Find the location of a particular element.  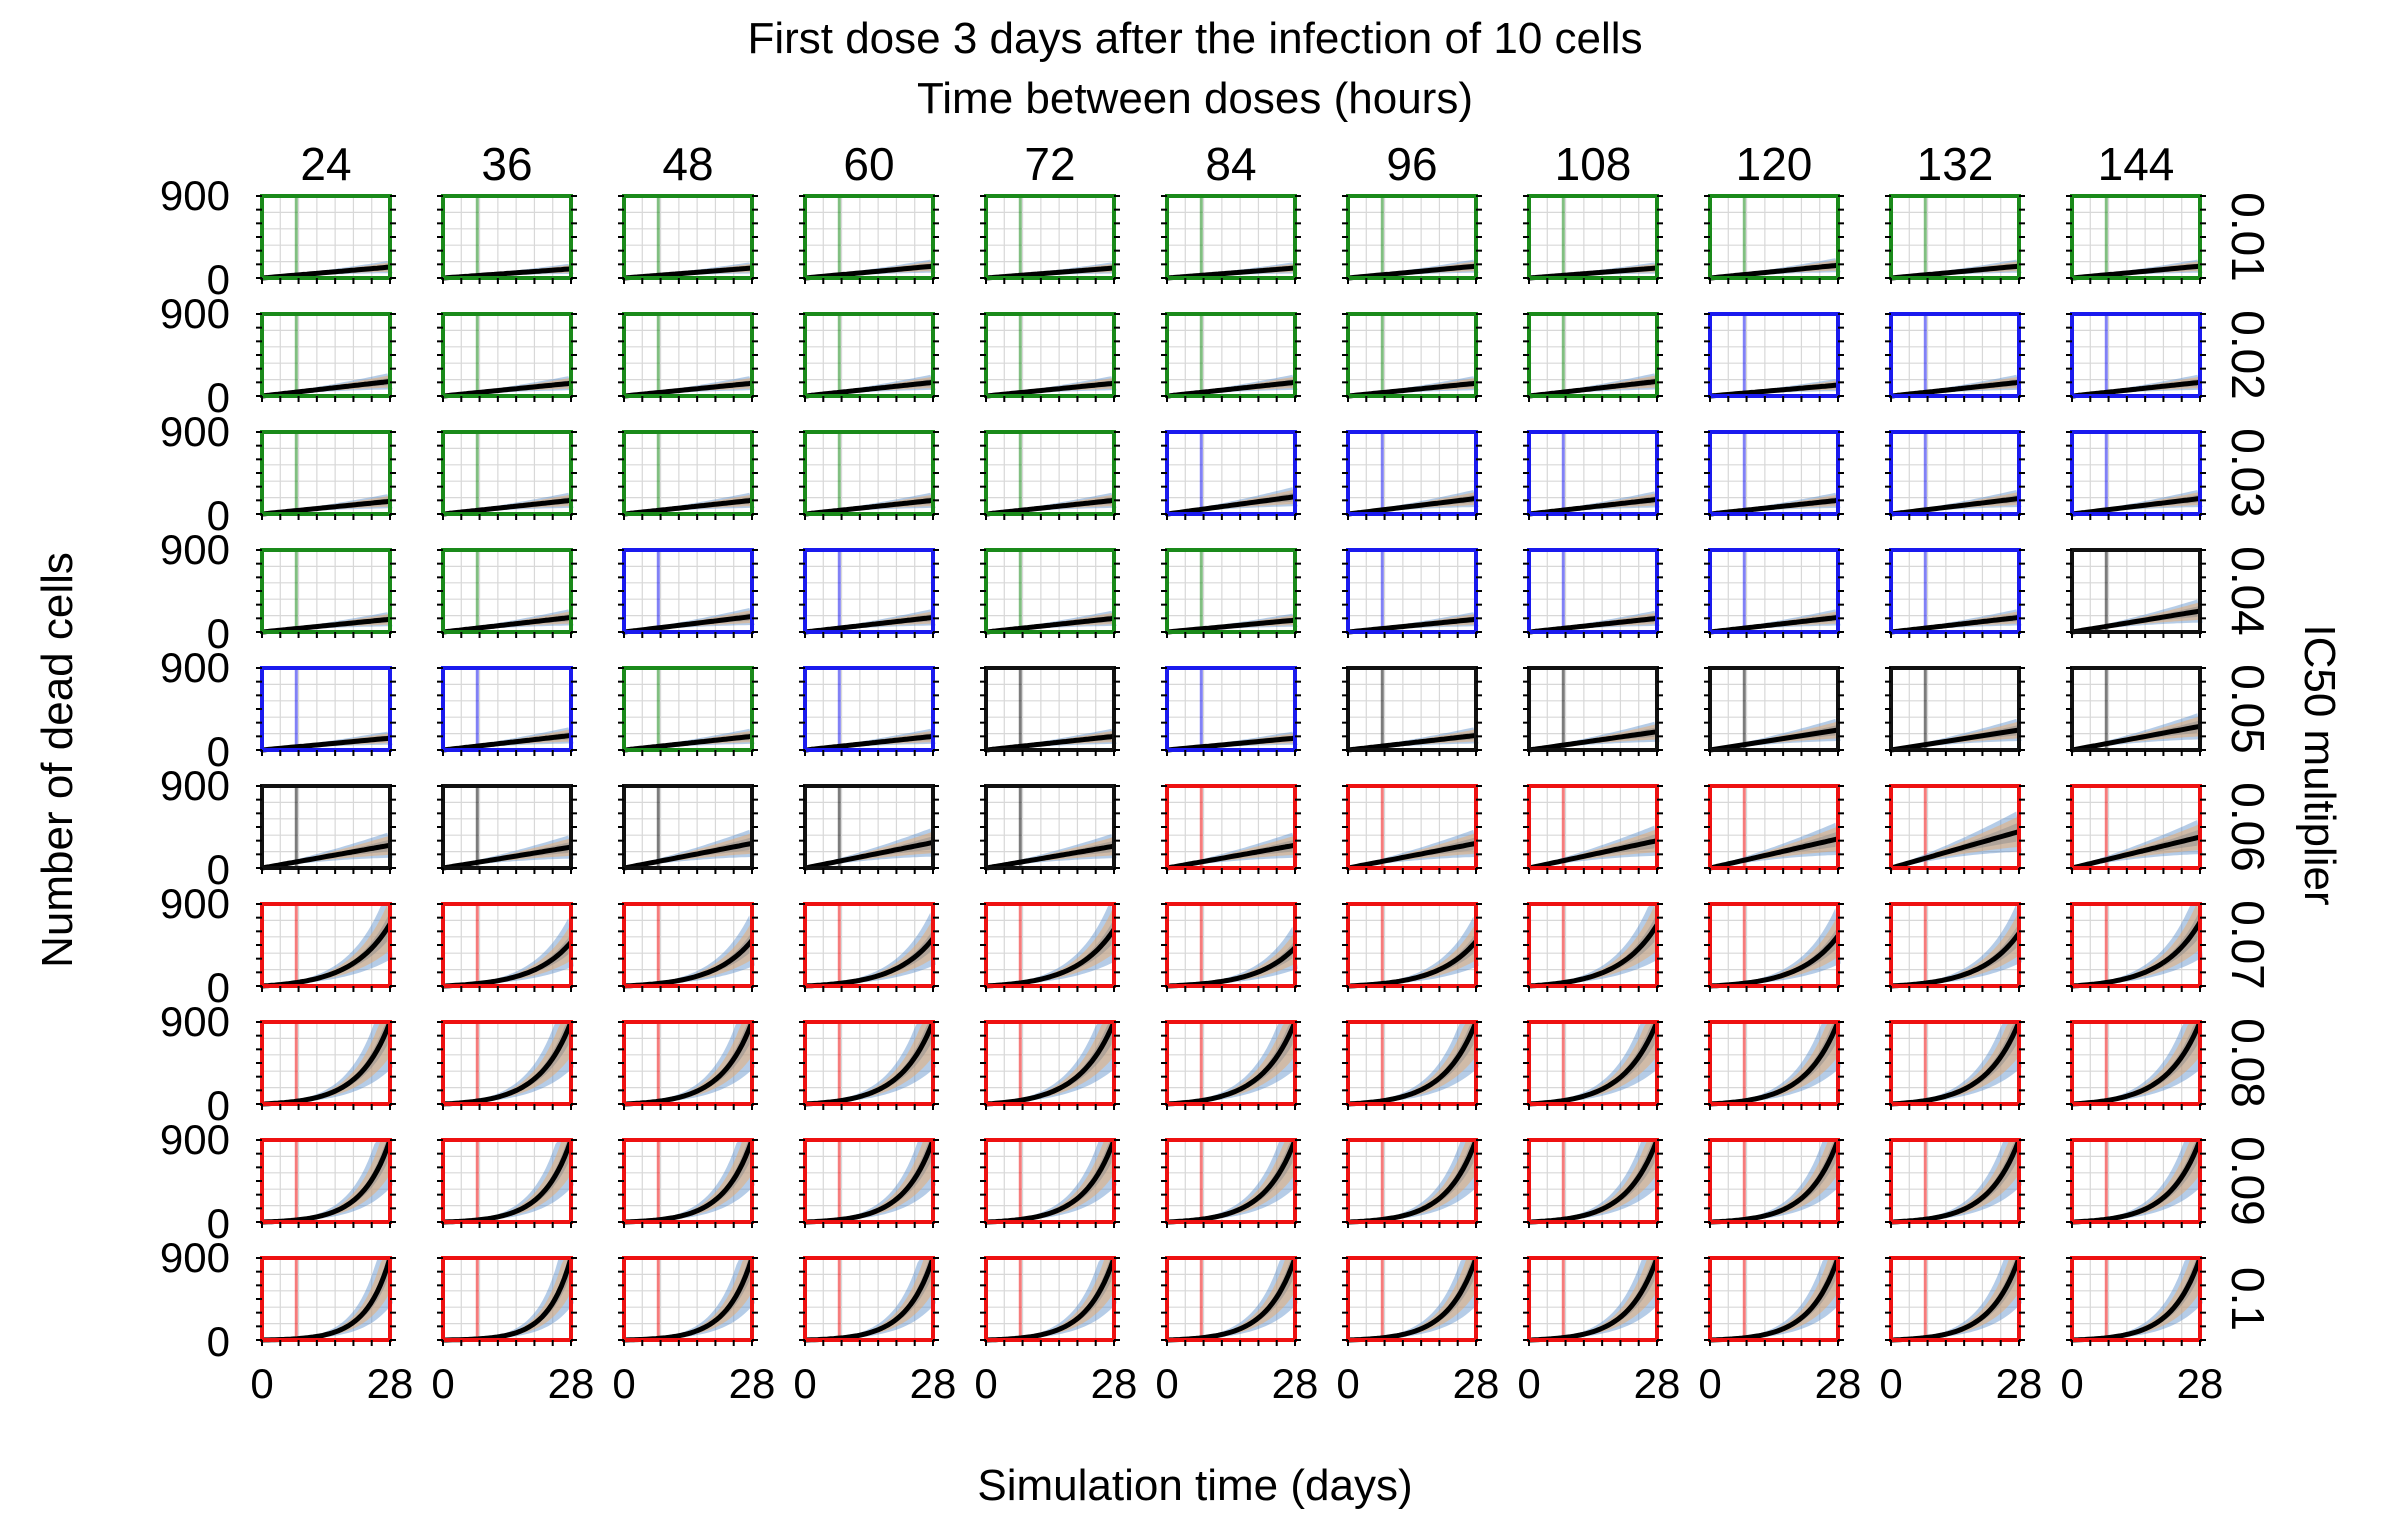

panel-0.1-108 is located at coordinates (1593, 1301).